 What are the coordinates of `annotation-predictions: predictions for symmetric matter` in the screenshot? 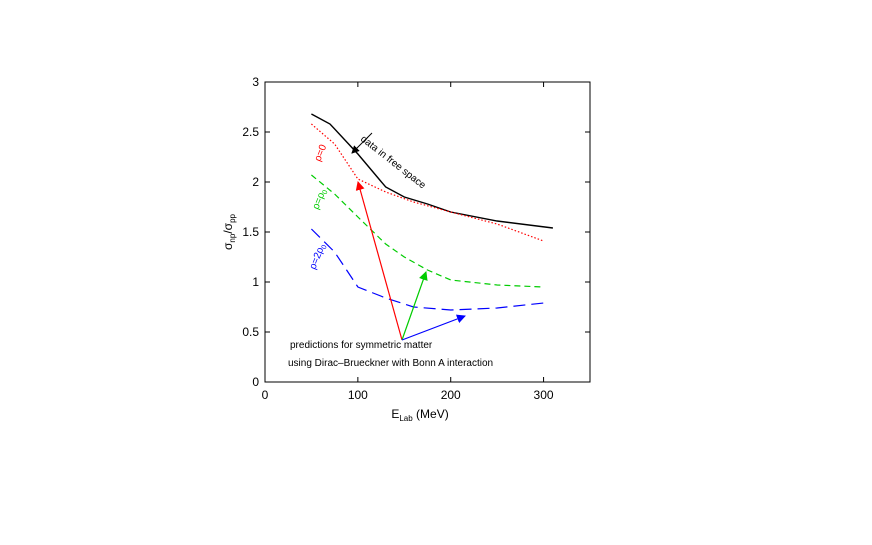 It's located at (361, 345).